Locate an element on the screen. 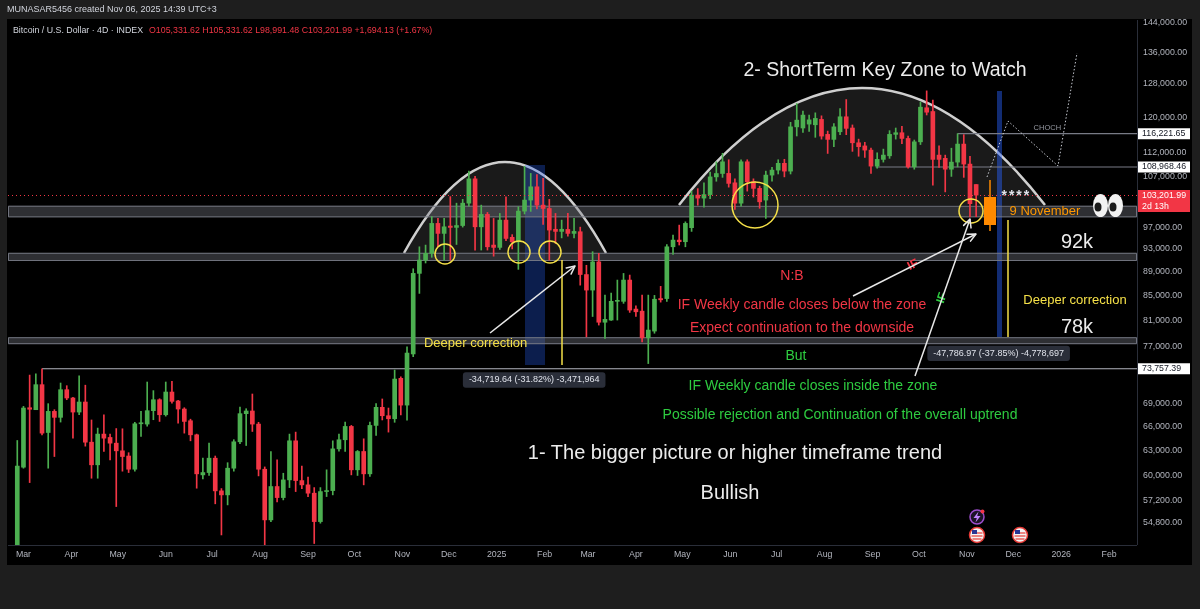 The image size is (1200, 609). y-tick-label: 81,000.00 is located at coordinates (1163, 319).